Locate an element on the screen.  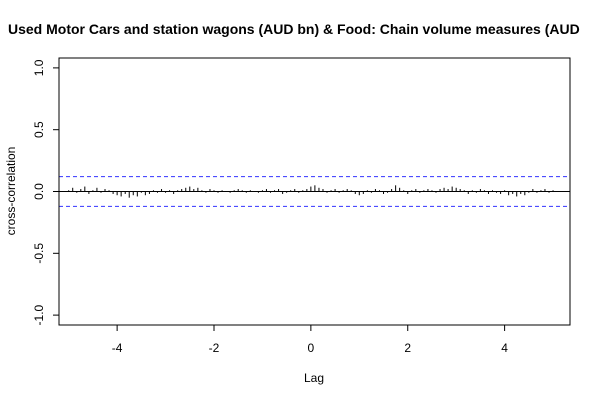
y-axis-label: cross-correlation is located at coordinates (11, 191).